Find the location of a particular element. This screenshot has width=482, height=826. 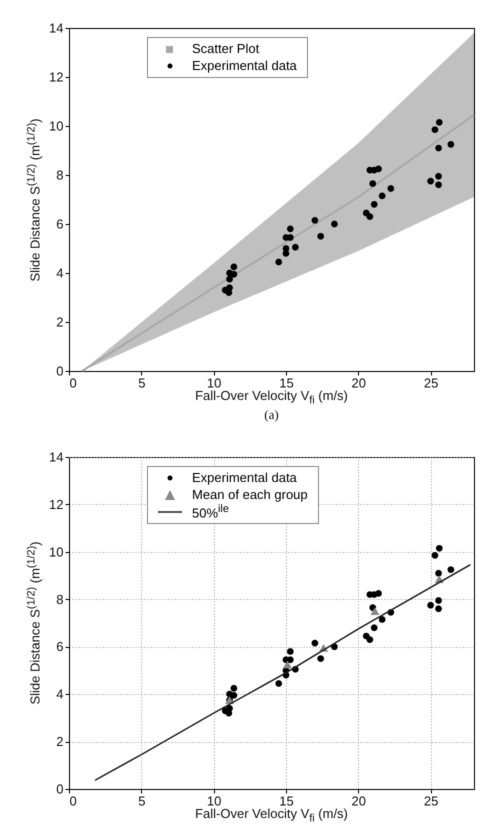

legend-label: 50%$^{ile}$ is located at coordinates (210, 511).